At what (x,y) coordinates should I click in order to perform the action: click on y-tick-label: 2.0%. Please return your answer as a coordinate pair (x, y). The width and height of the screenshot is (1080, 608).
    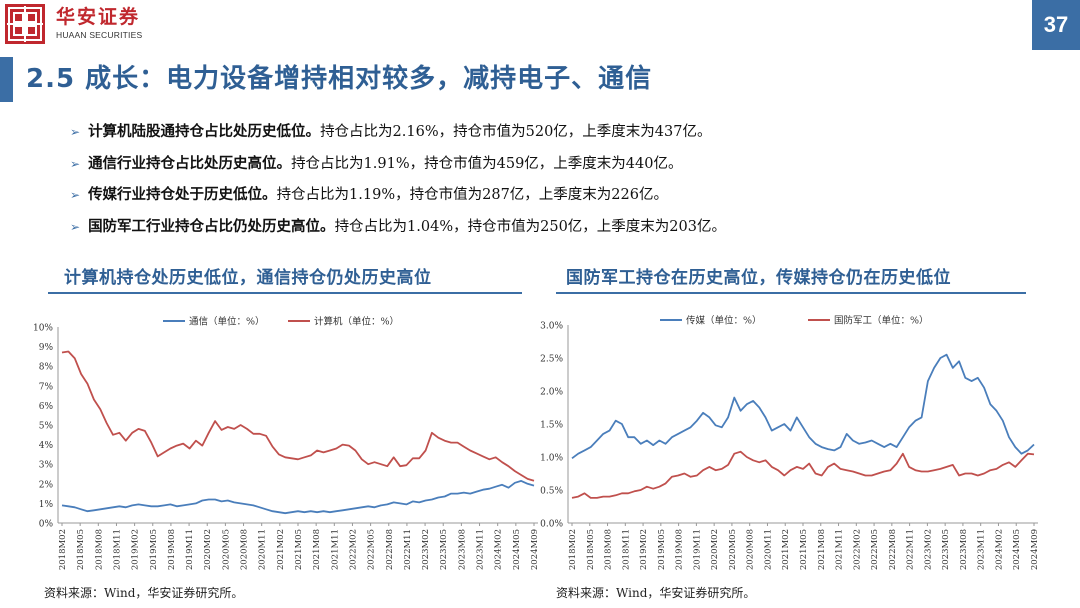
    Looking at the image, I should click on (551, 393).